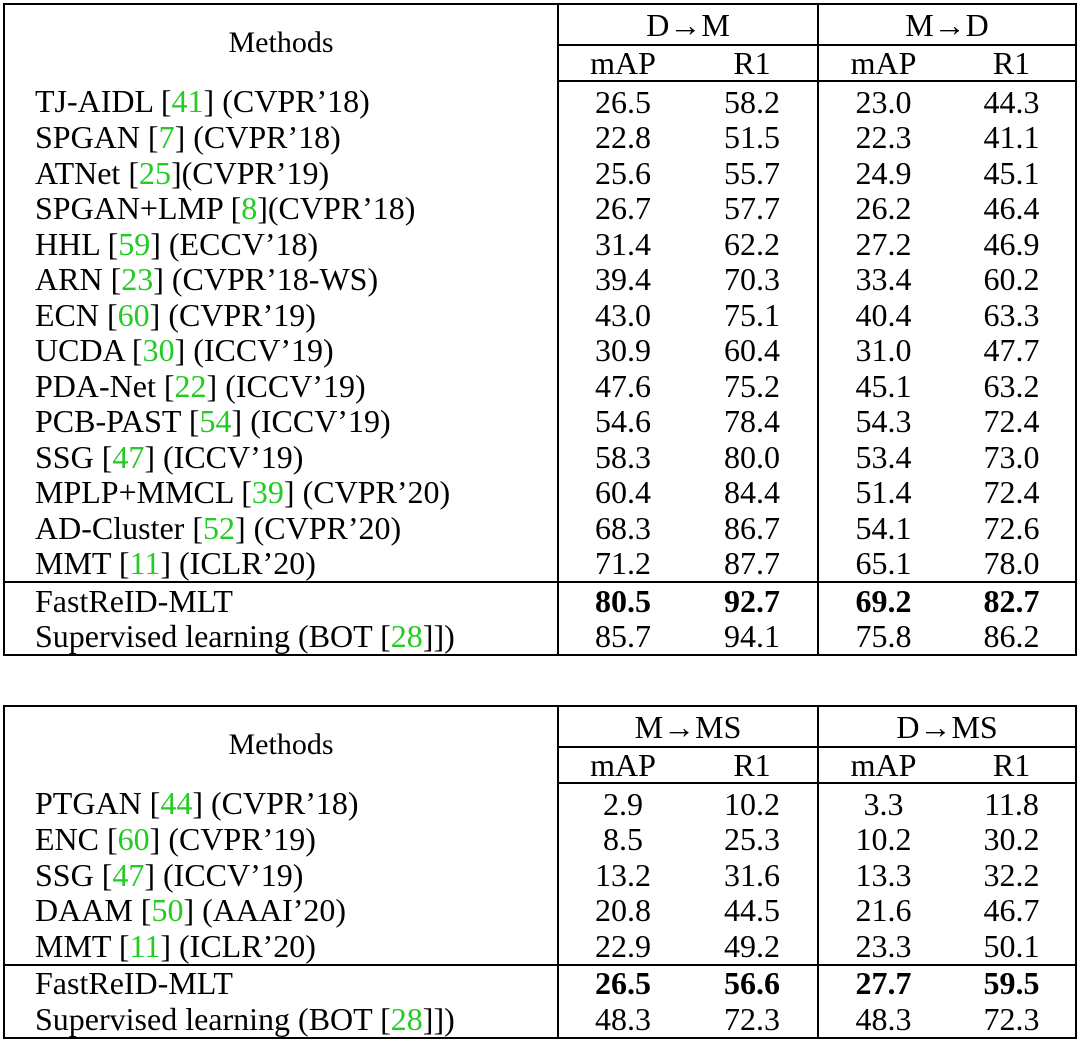  I want to click on method-cell: ARN [23] (CVPR’18-WS), so click(281, 279).